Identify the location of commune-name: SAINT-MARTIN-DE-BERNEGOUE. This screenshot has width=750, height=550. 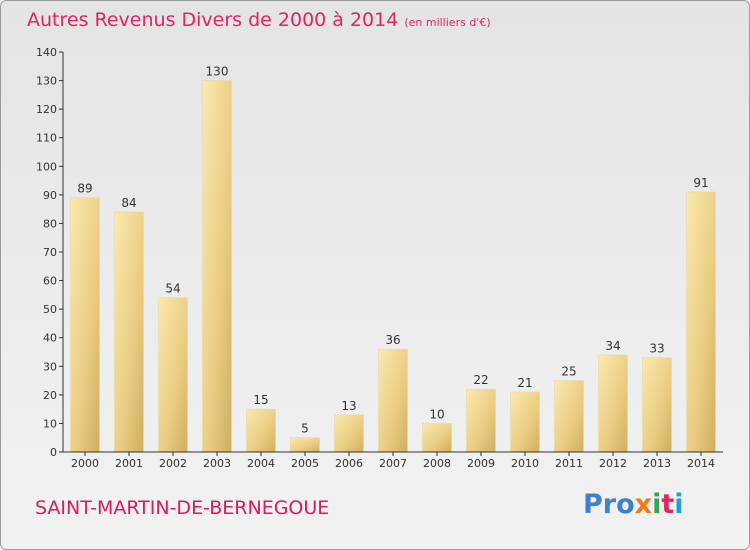
(182, 508).